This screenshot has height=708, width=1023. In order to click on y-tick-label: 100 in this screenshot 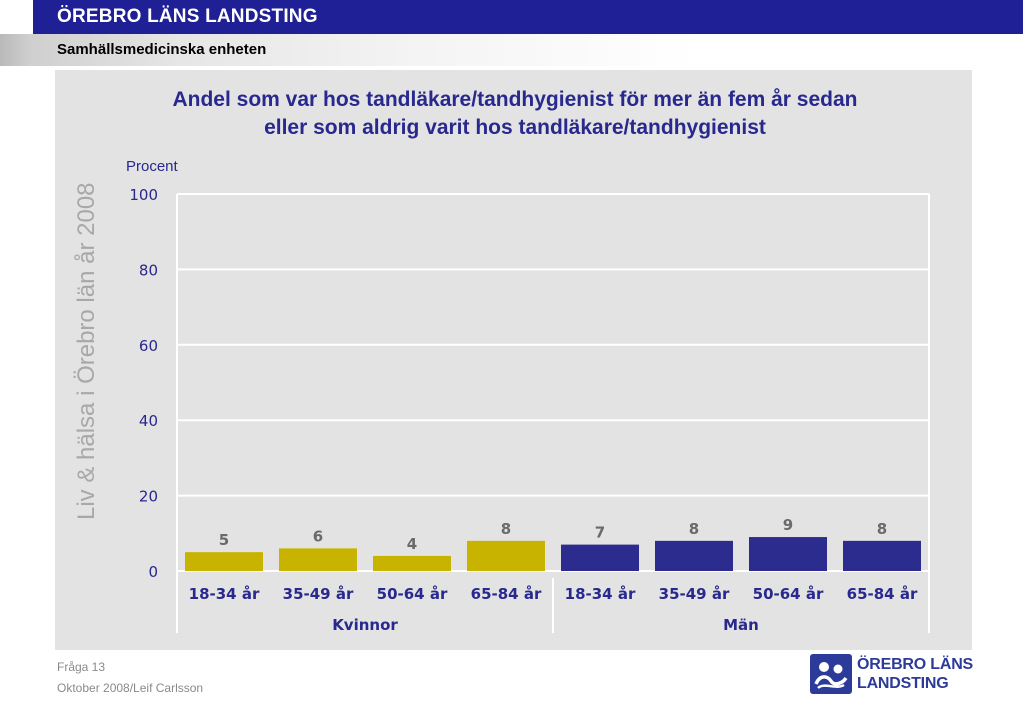, I will do `click(143, 195)`.